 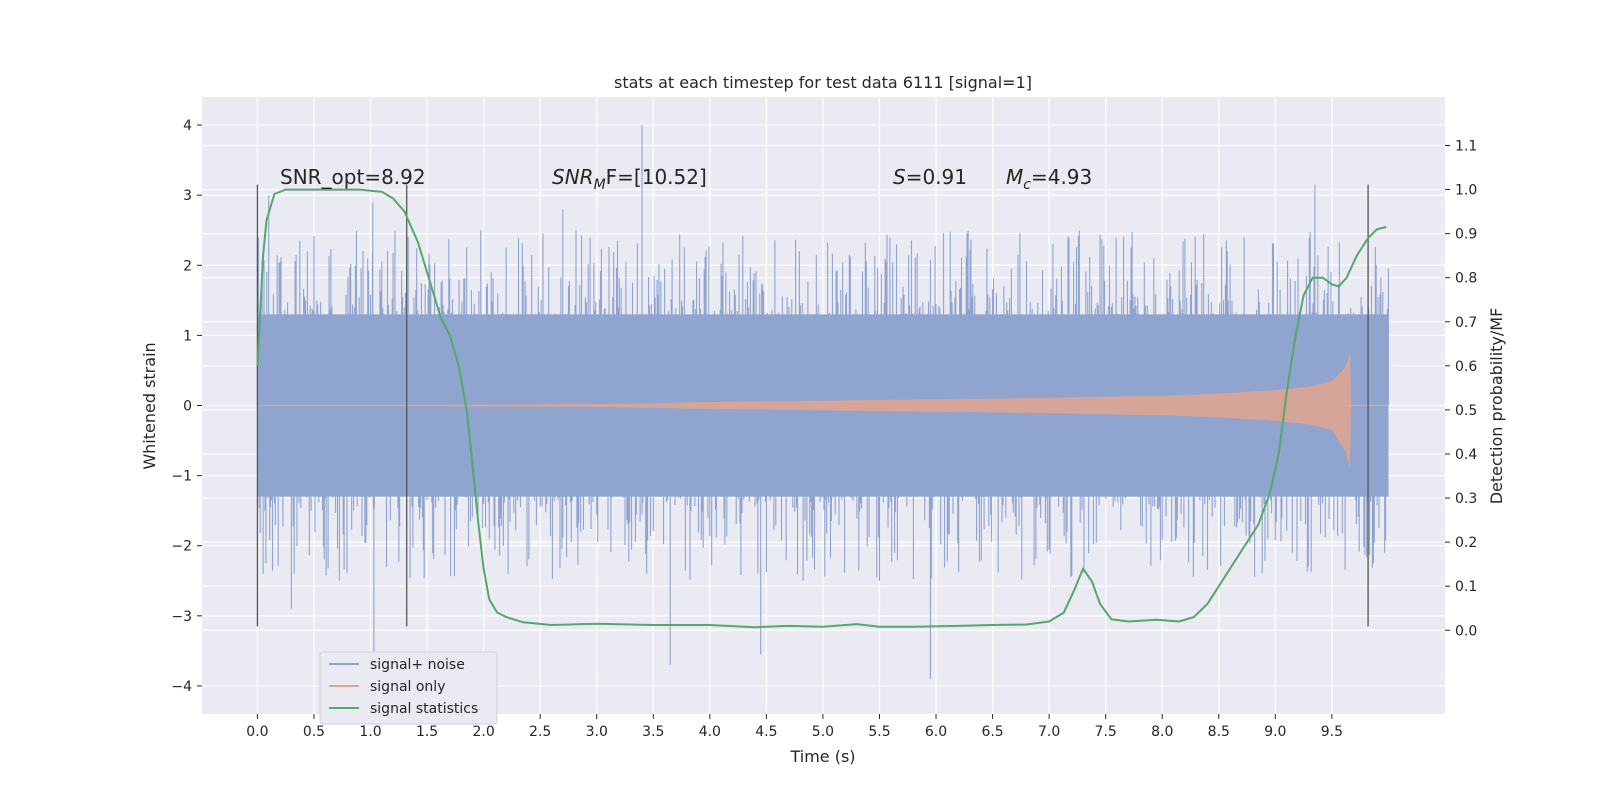 What do you see at coordinates (181, 547) in the screenshot?
I see `y-tick-label: −2` at bounding box center [181, 547].